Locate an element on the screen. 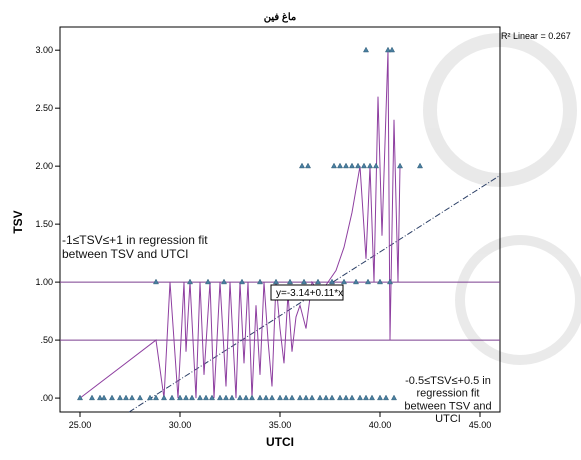 This screenshot has width=581, height=460. x-tick-label: 25.00 is located at coordinates (80, 425).